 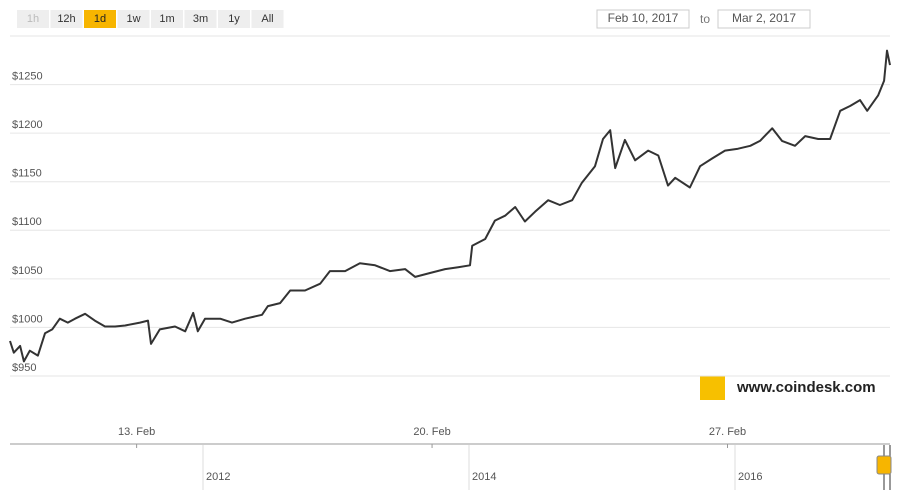 I want to click on navigator-label: 2014, so click(x=484, y=477).